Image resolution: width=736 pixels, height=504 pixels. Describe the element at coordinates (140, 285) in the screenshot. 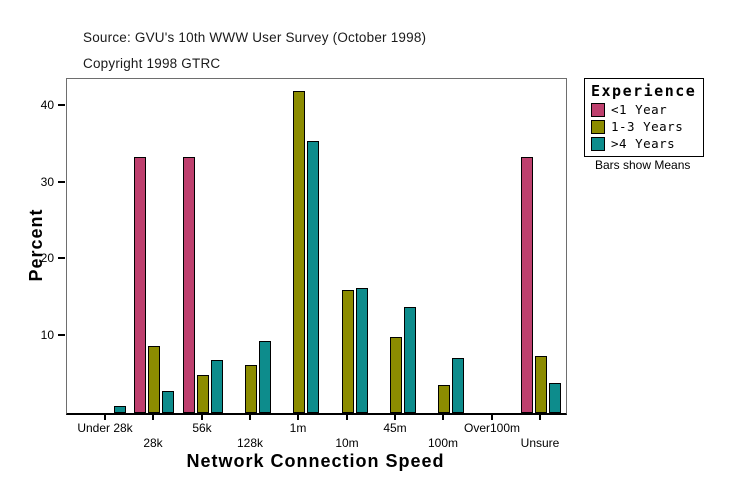

I see `bar-28k-series0` at that location.